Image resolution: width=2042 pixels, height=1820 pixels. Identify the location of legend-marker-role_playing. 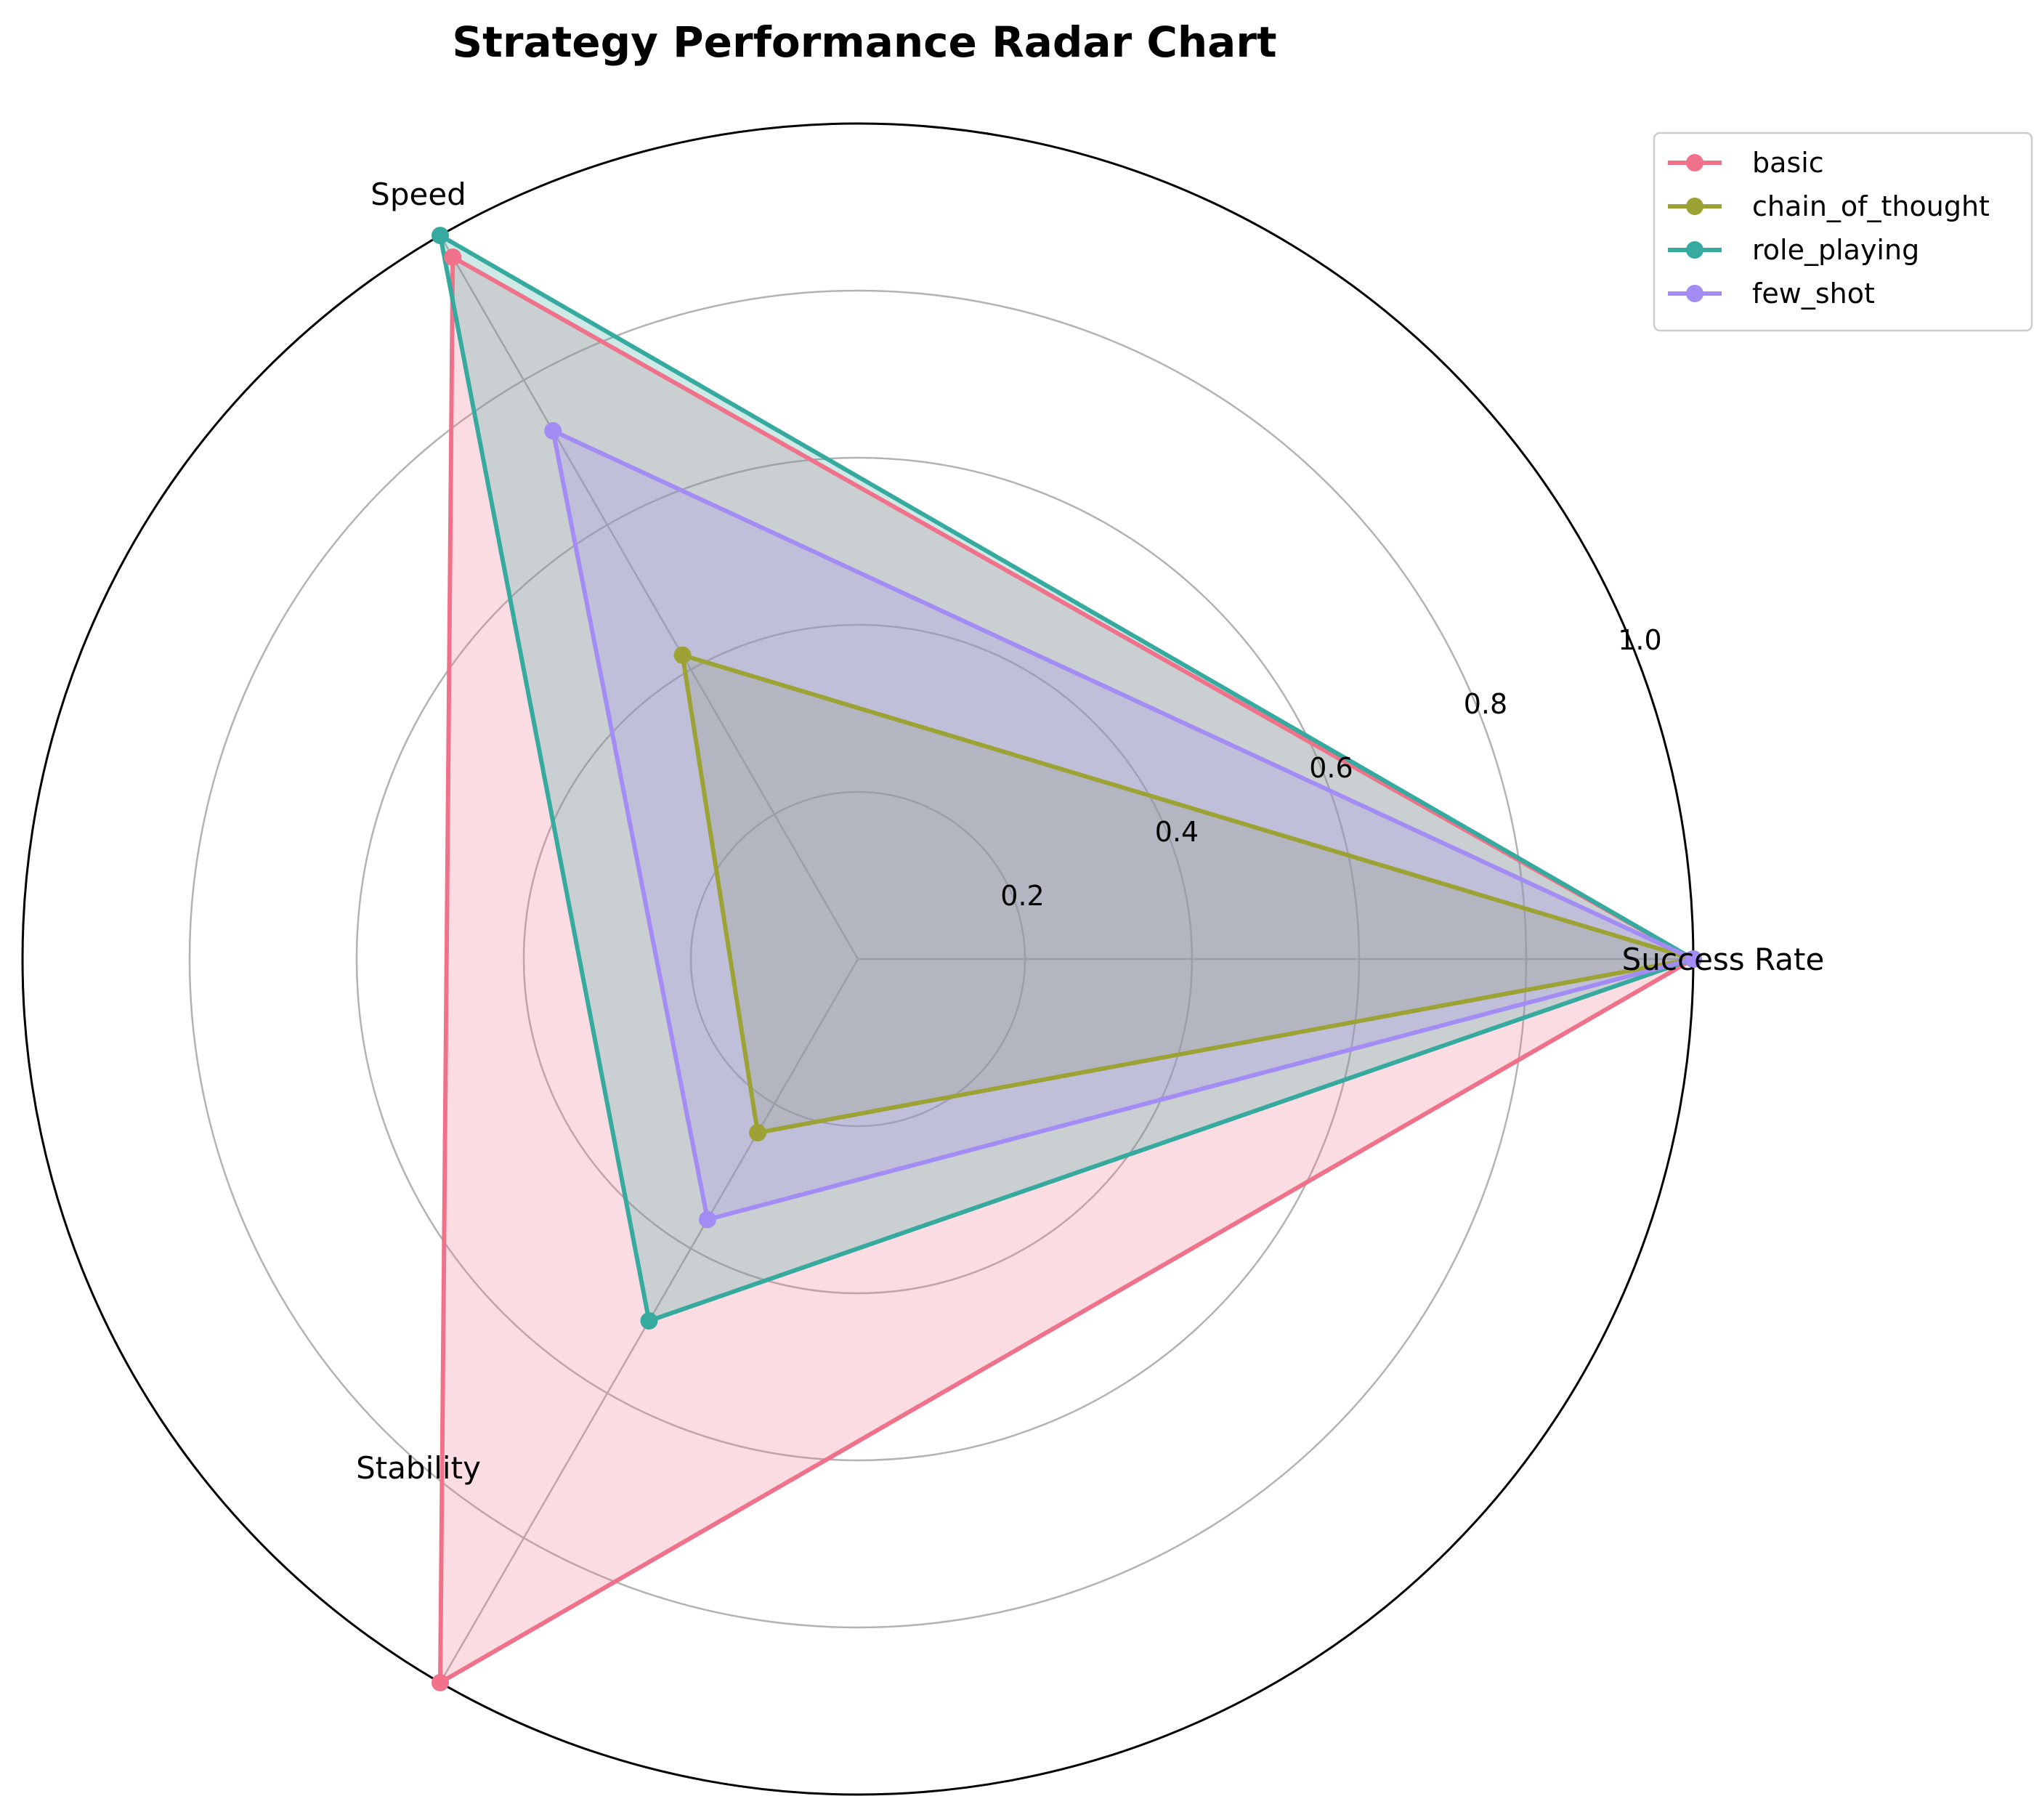
(1694, 250).